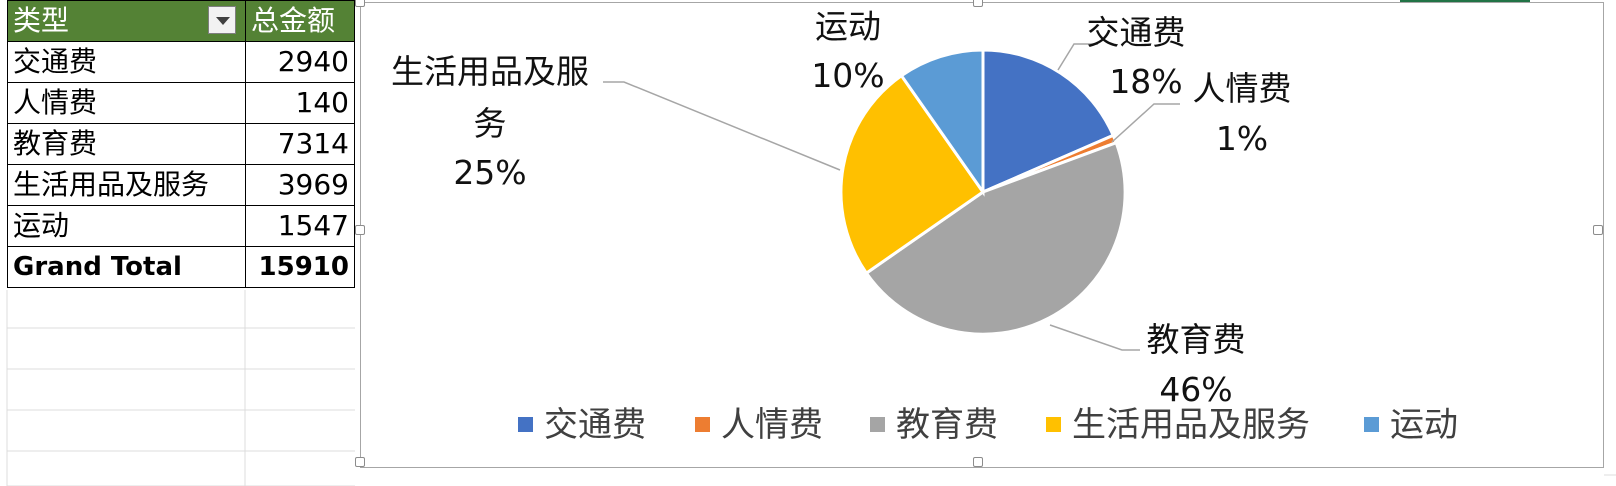 Image resolution: width=1616 pixels, height=486 pixels. Describe the element at coordinates (41, 20) in the screenshot. I see `type-header-label: 类型` at that location.